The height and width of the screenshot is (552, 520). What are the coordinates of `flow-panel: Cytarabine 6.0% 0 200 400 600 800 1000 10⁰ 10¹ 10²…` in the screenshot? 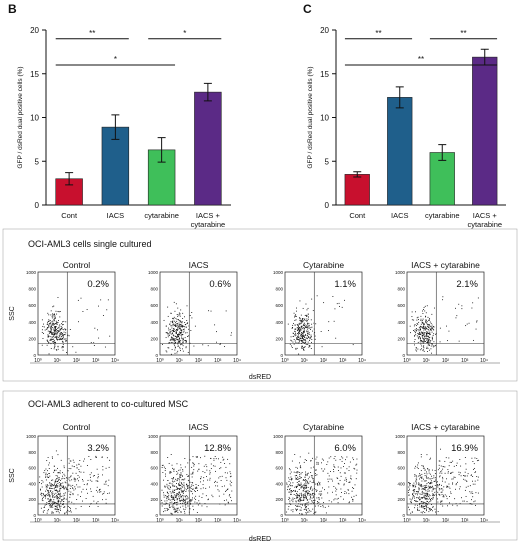 It's located at (319, 473).